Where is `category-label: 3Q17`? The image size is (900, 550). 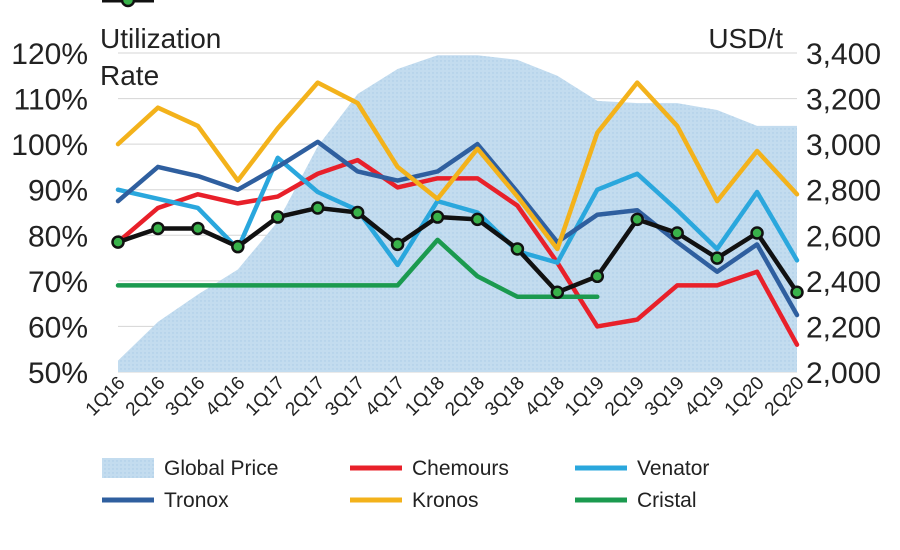
category-label: 3Q17 is located at coordinates (345, 397).